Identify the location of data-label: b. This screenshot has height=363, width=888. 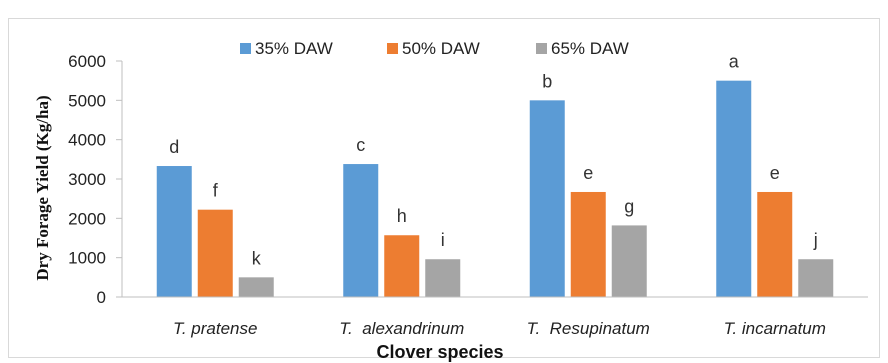
(547, 81).